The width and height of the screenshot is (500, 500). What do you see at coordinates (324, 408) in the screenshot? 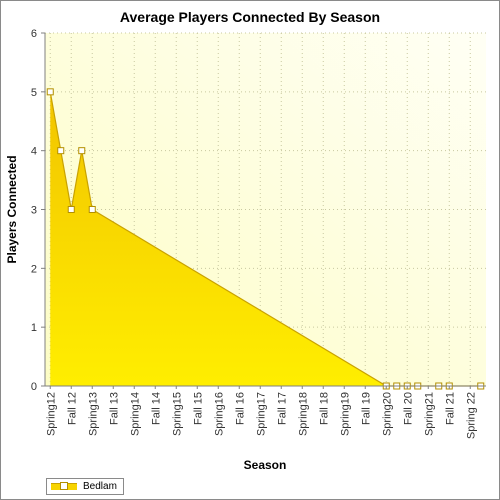
I see `x-tick-label: Fall 18` at bounding box center [324, 408].